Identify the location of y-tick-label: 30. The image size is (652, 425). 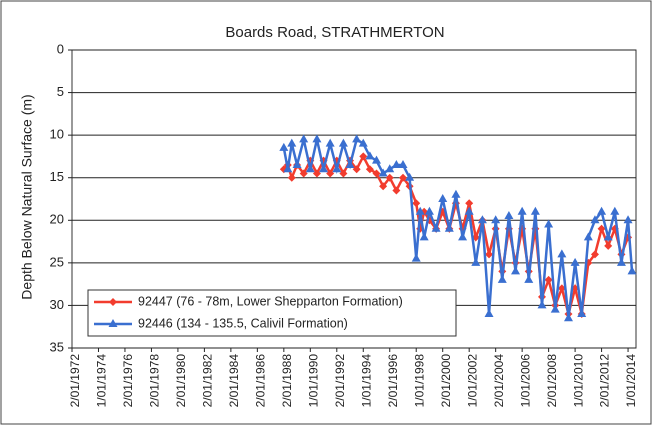
(57, 304).